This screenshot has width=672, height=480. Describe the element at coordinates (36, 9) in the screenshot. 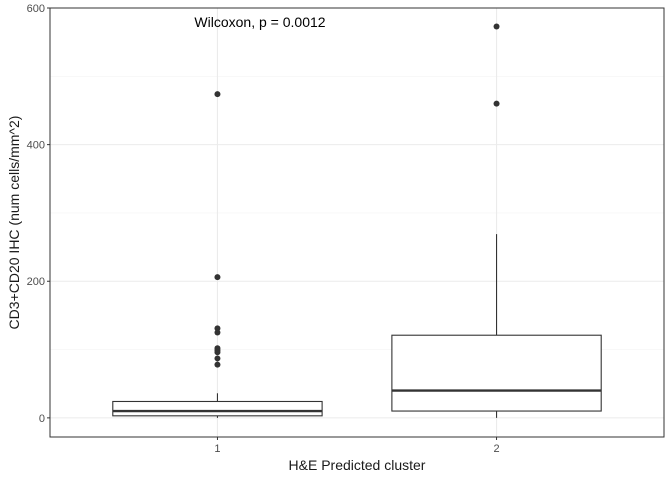

I see `y-tick-label: 600` at that location.